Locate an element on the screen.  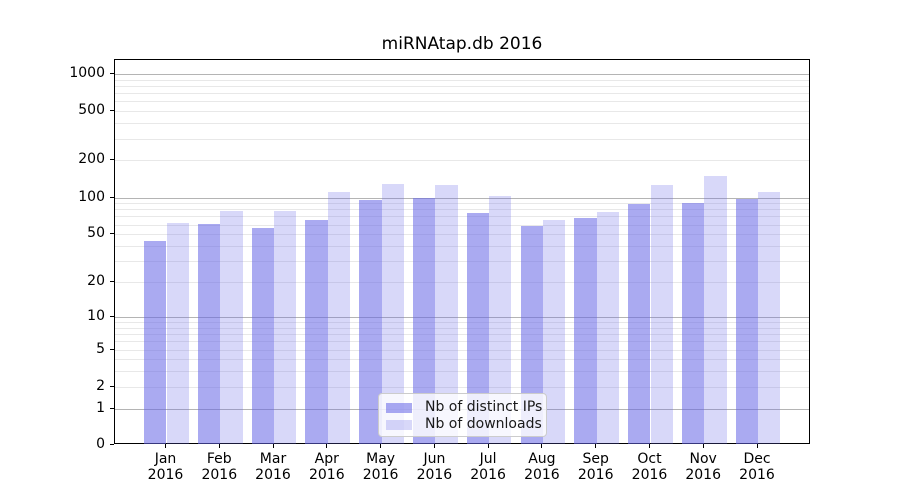
bar-distinct-ips-aug is located at coordinates (531, 335).